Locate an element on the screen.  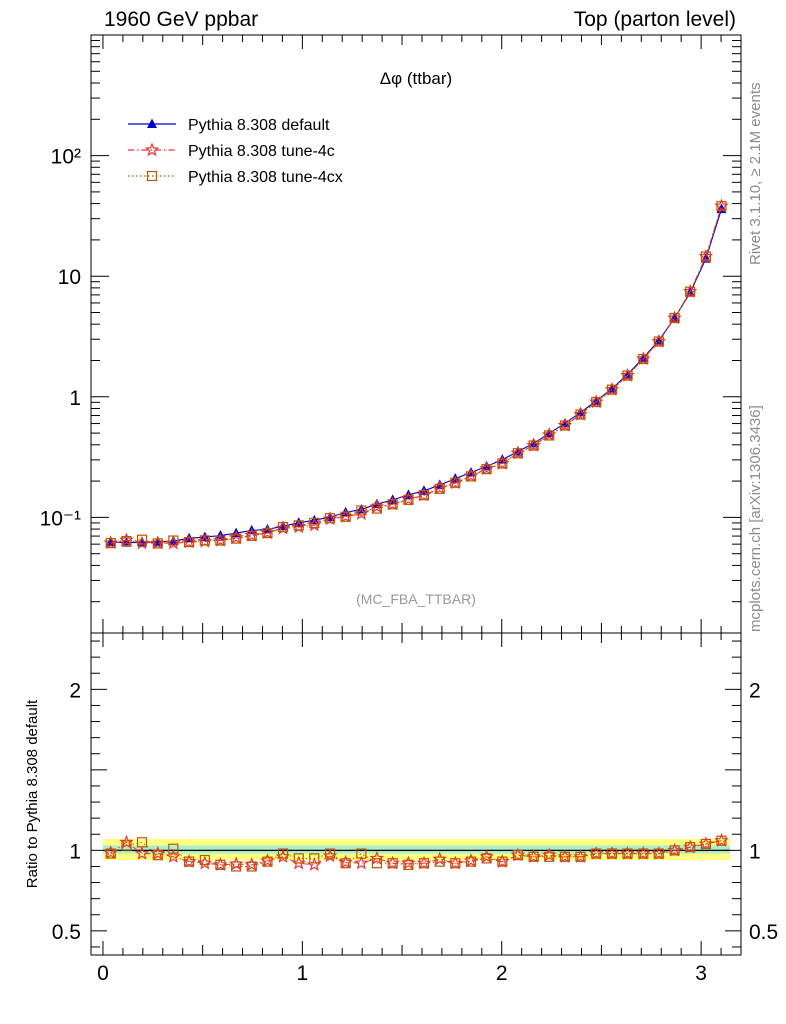
x-tick-label: 1 is located at coordinates (303, 973).